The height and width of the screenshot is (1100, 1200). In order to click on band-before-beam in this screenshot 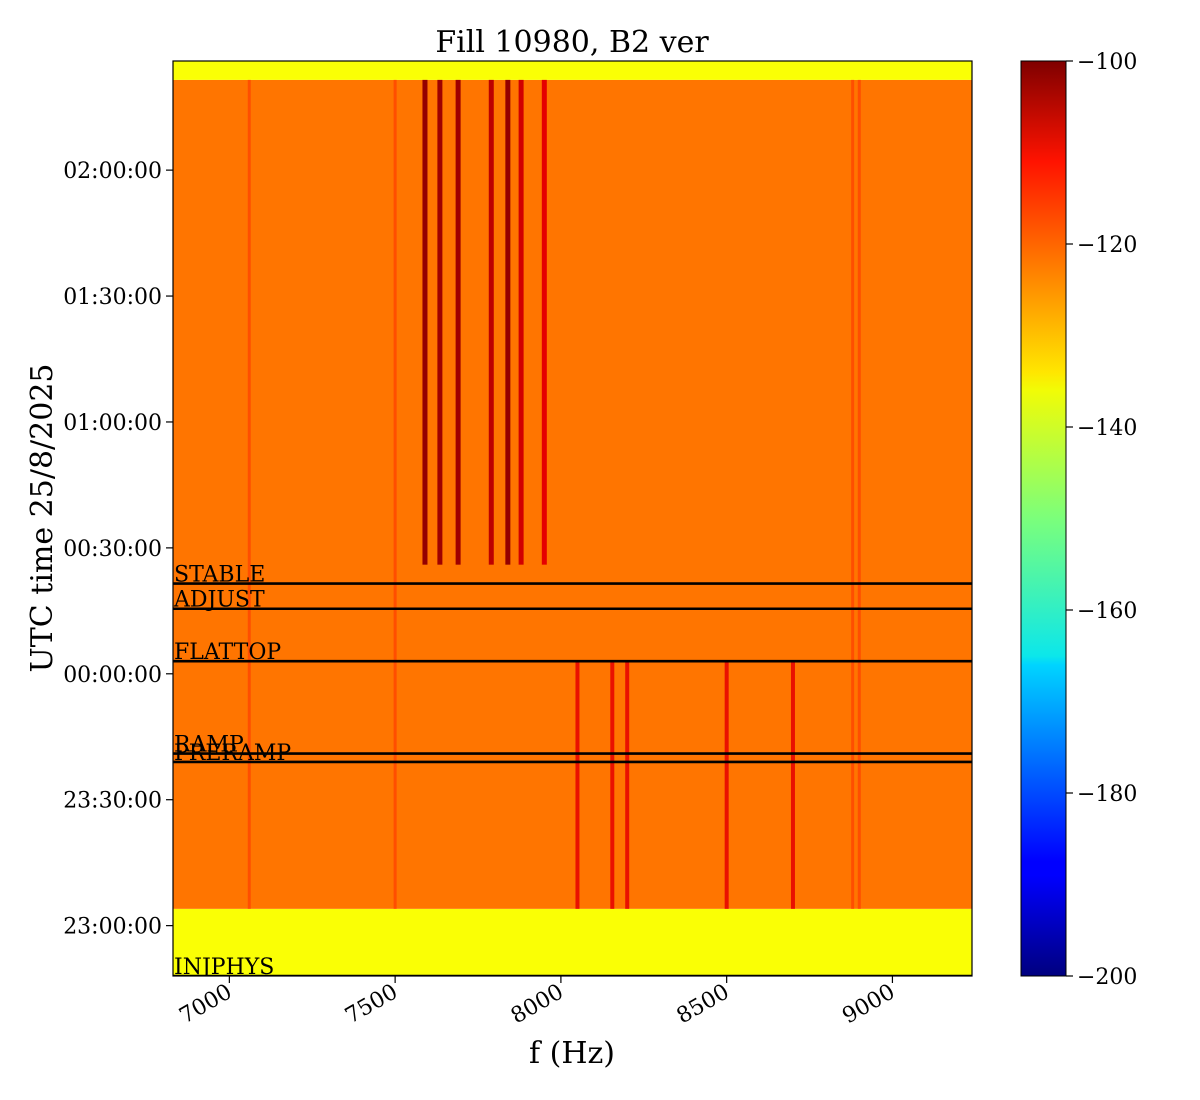, I will do `click(572, 942)`.